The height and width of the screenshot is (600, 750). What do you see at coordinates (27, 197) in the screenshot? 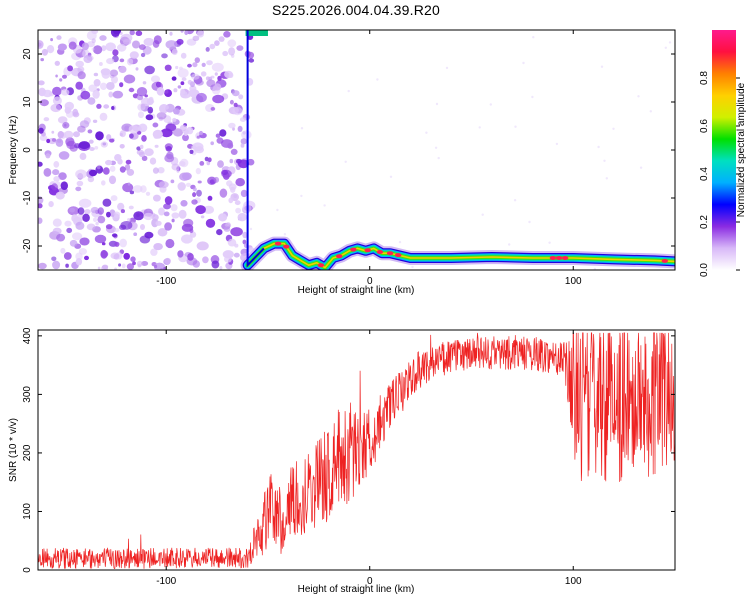
I see `y-tick-label: -10` at bounding box center [27, 197].